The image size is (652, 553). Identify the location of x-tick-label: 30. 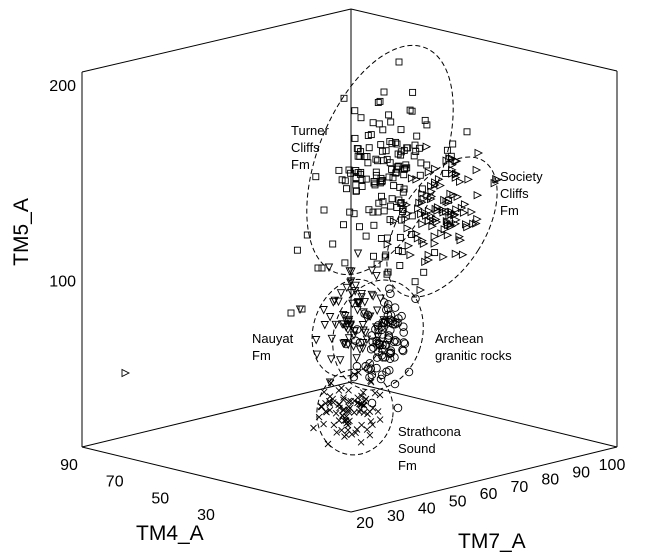
(206, 515).